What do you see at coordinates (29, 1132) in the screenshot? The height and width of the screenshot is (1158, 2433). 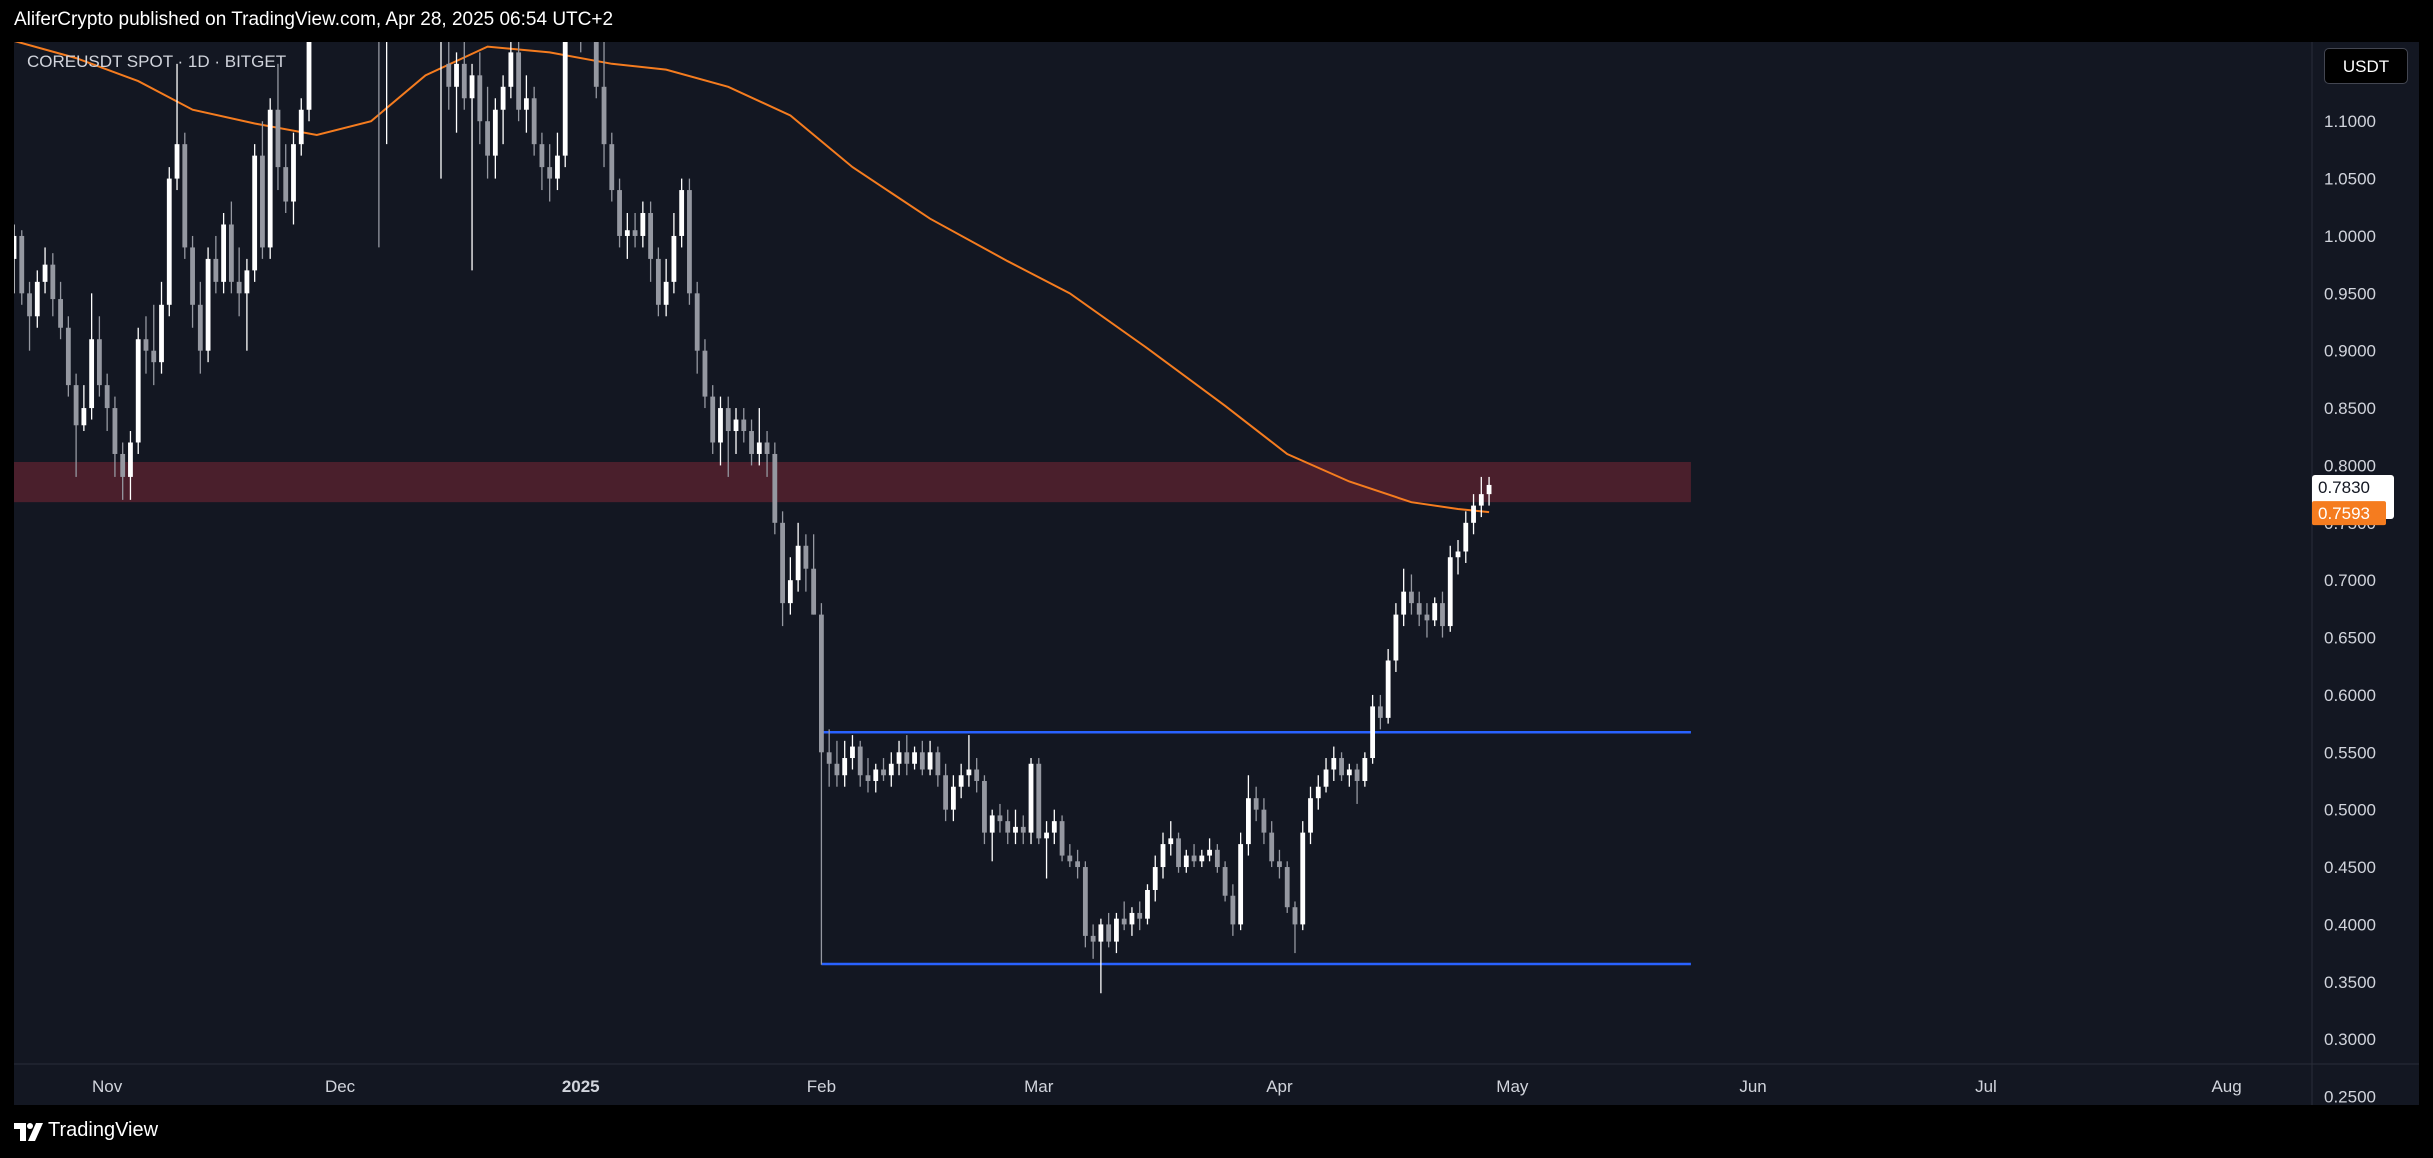 I see `tradingview-logo-icon` at bounding box center [29, 1132].